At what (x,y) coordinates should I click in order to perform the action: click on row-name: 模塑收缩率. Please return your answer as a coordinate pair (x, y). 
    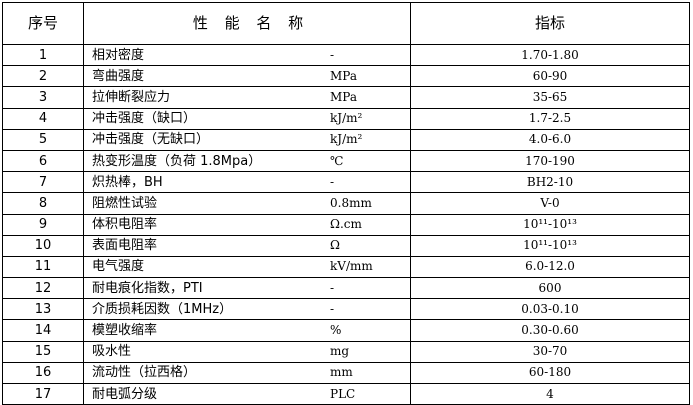
    Looking at the image, I should click on (125, 331).